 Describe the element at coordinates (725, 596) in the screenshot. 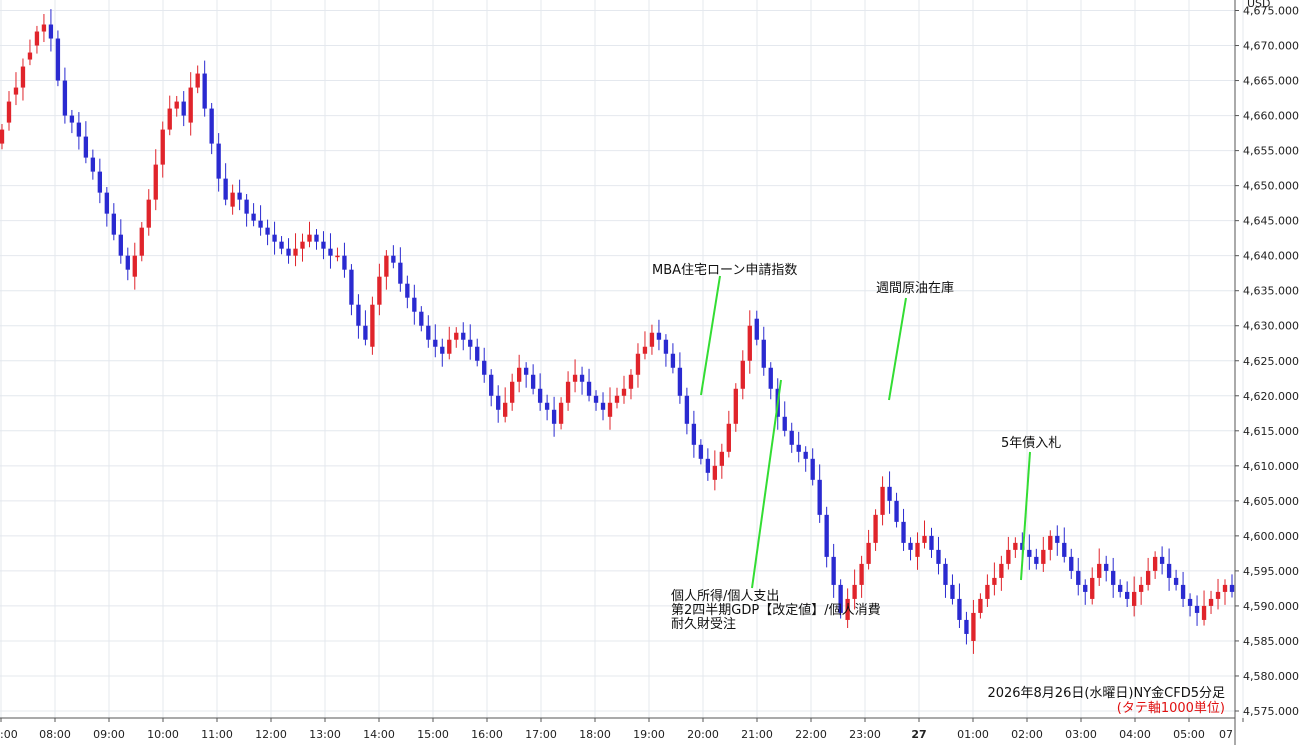

I see `annotation-label: 個人所得/個人支出` at that location.